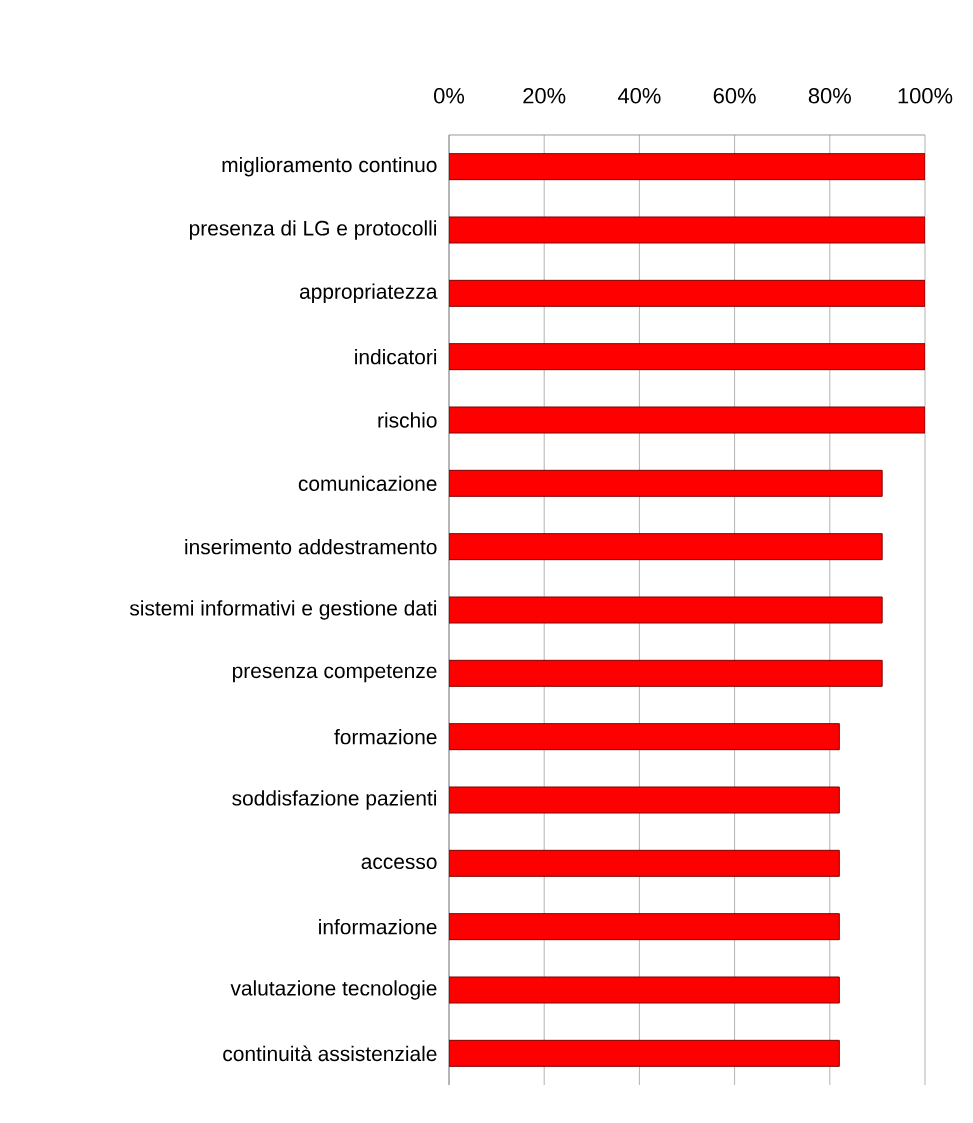 The height and width of the screenshot is (1123, 973). What do you see at coordinates (407, 420) in the screenshot?
I see `y-tick-label: rischio` at bounding box center [407, 420].